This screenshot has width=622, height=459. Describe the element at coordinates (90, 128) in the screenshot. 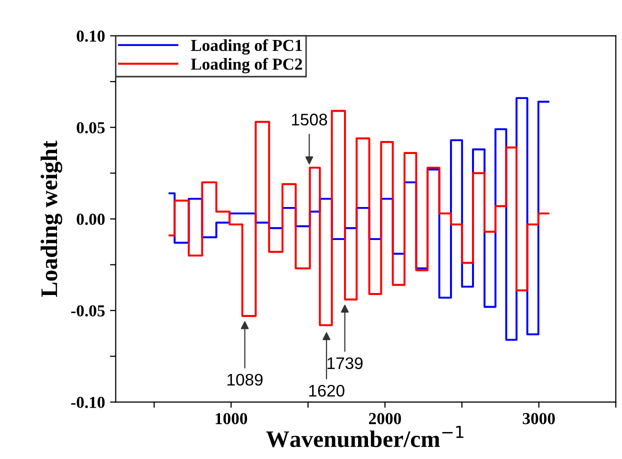

I see `y-tick-label: 0.05` at that location.